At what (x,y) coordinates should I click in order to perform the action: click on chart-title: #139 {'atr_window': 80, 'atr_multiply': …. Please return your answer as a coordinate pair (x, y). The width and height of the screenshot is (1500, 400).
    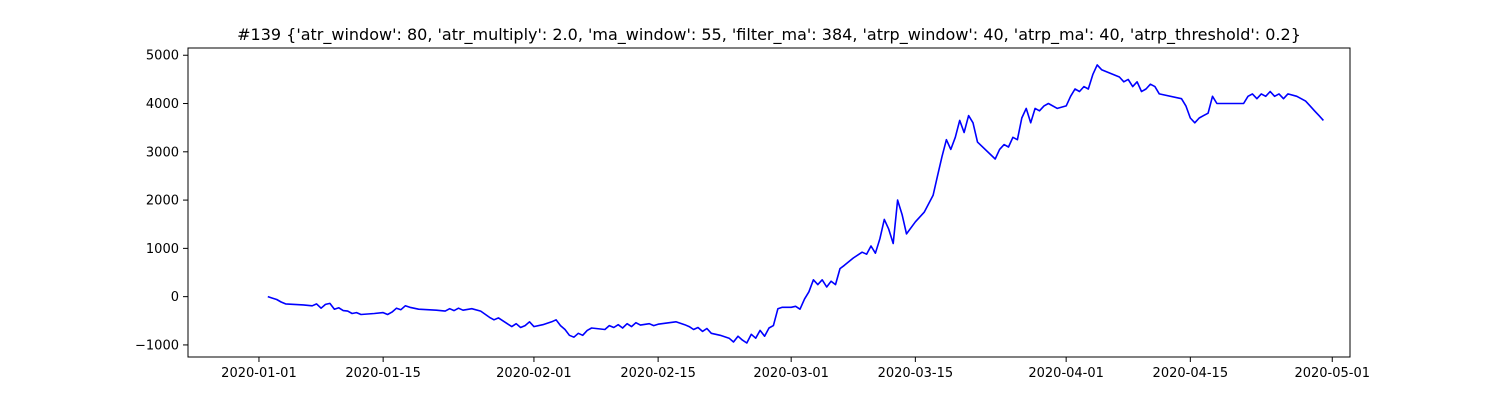
    Looking at the image, I should click on (769, 35).